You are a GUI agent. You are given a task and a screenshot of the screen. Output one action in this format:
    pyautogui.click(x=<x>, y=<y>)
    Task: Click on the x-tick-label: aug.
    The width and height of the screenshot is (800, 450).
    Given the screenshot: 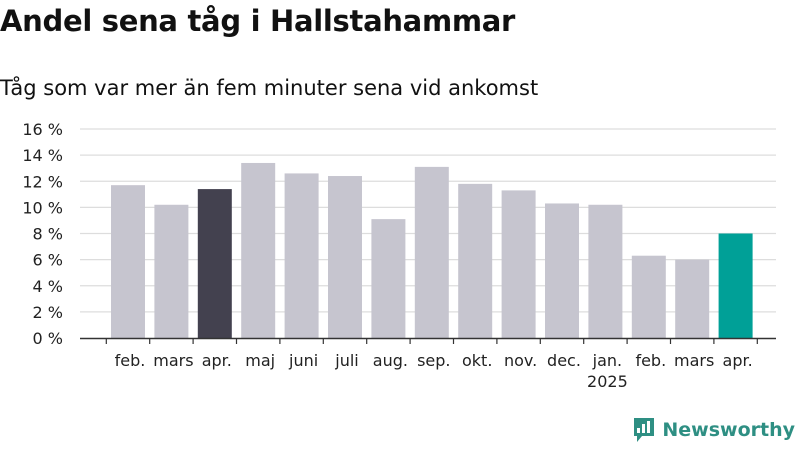 What is the action you would take?
    pyautogui.click(x=390, y=360)
    